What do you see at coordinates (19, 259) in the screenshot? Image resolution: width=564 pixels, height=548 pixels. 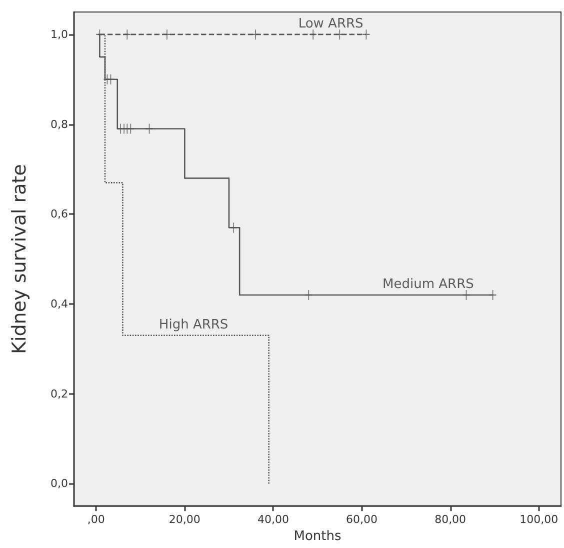 I see `y-axis-title: Kidney survival rate` at bounding box center [19, 259].